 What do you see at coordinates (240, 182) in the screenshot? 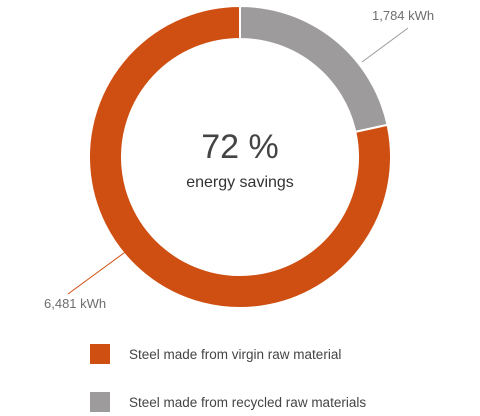
I see `center-caption: energy savings` at bounding box center [240, 182].